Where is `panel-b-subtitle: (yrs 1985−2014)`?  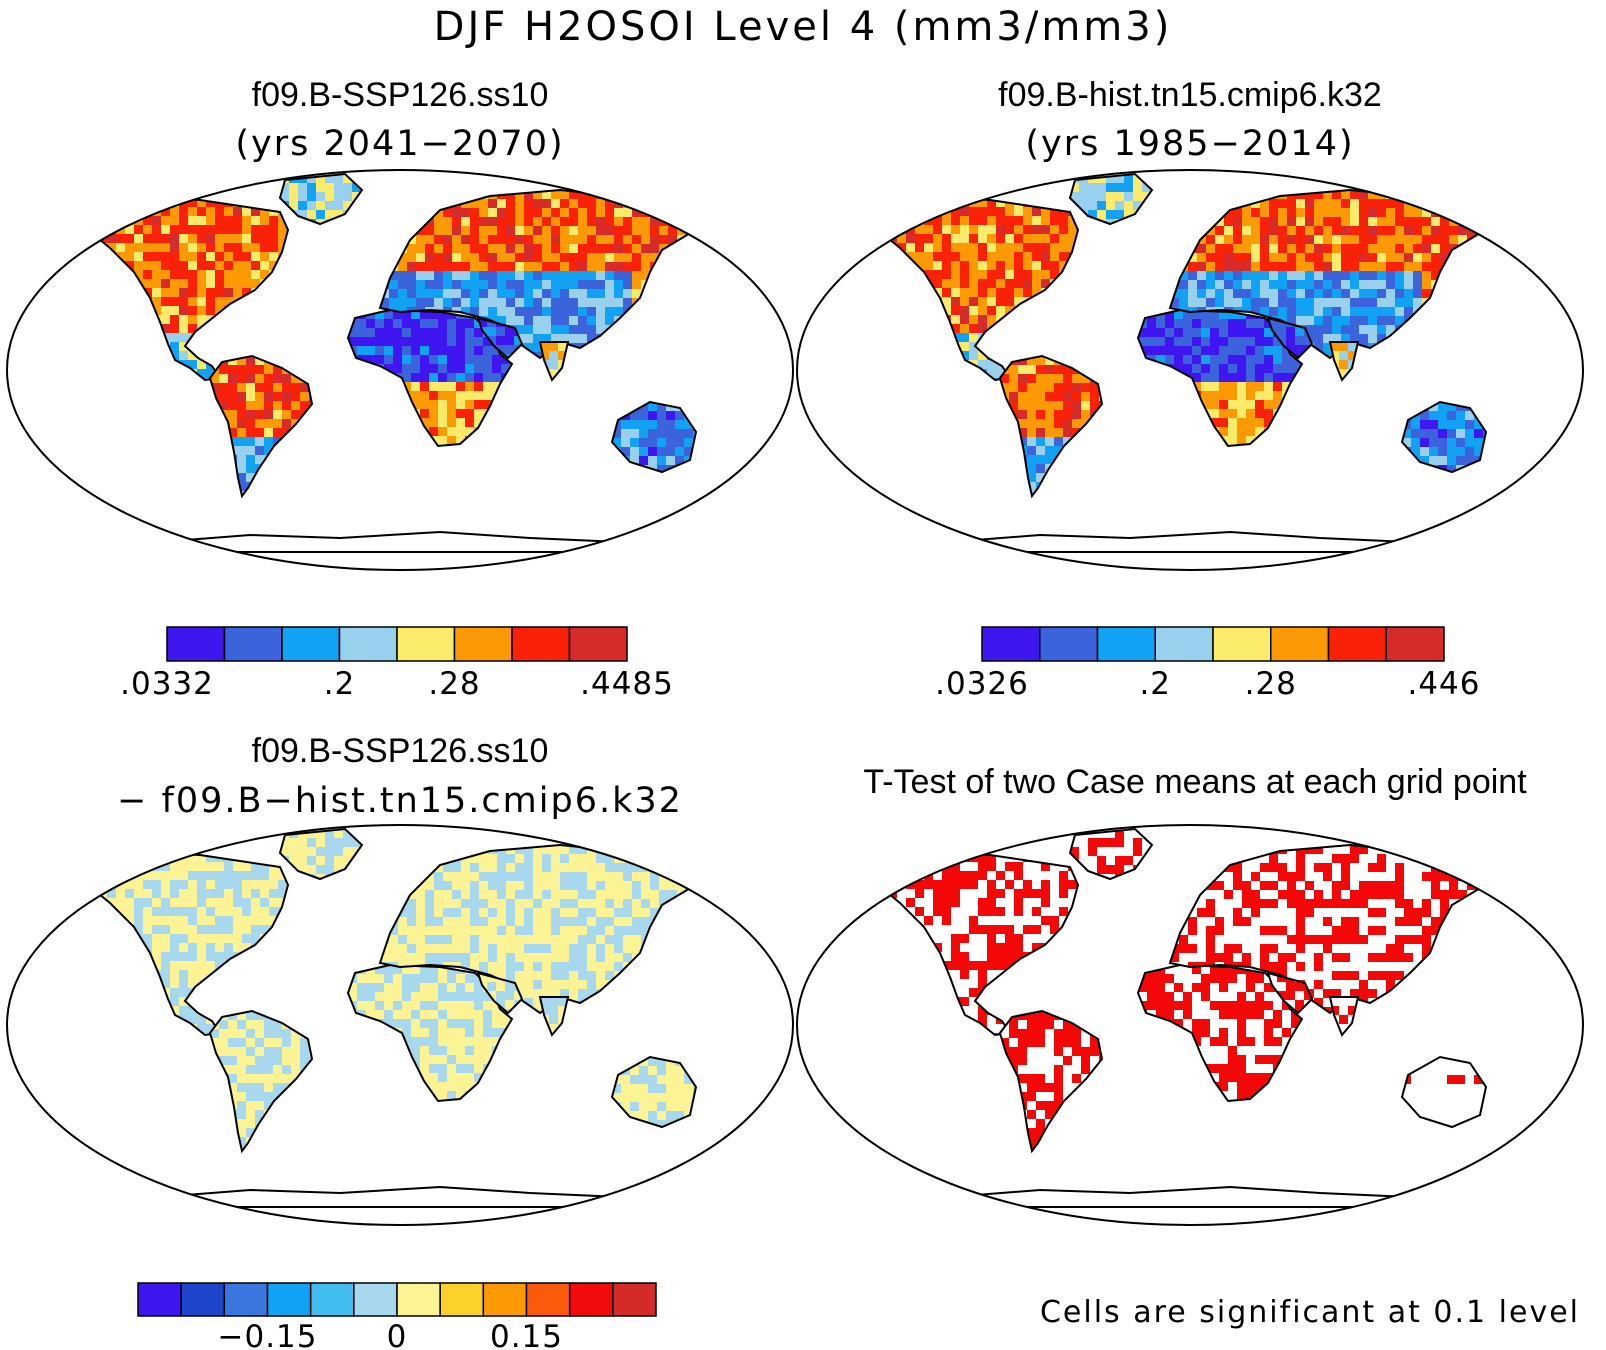
panel-b-subtitle: (yrs 1985−2014) is located at coordinates (1189, 144).